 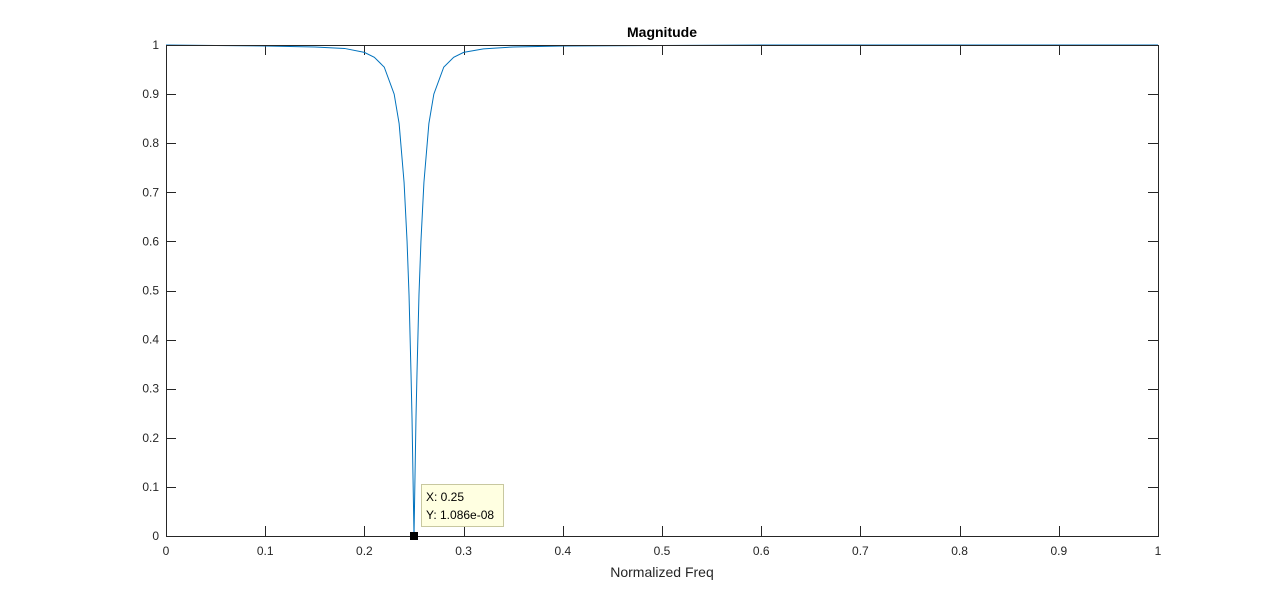 What do you see at coordinates (155, 536) in the screenshot?
I see `y-tick-label: 0` at bounding box center [155, 536].